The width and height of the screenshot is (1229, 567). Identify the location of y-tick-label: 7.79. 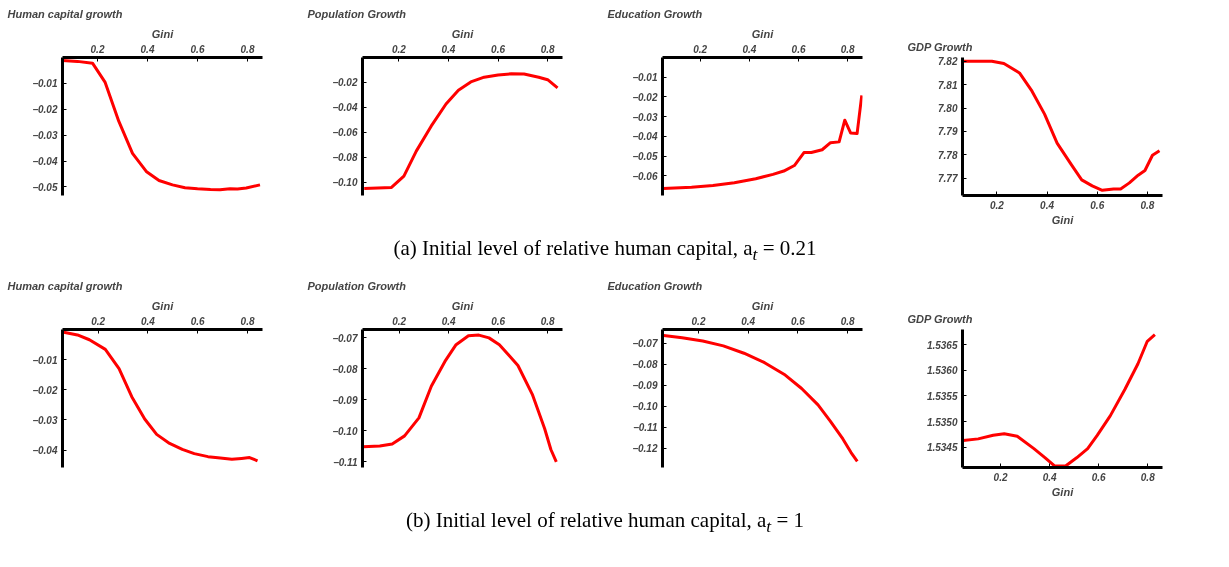
(948, 132).